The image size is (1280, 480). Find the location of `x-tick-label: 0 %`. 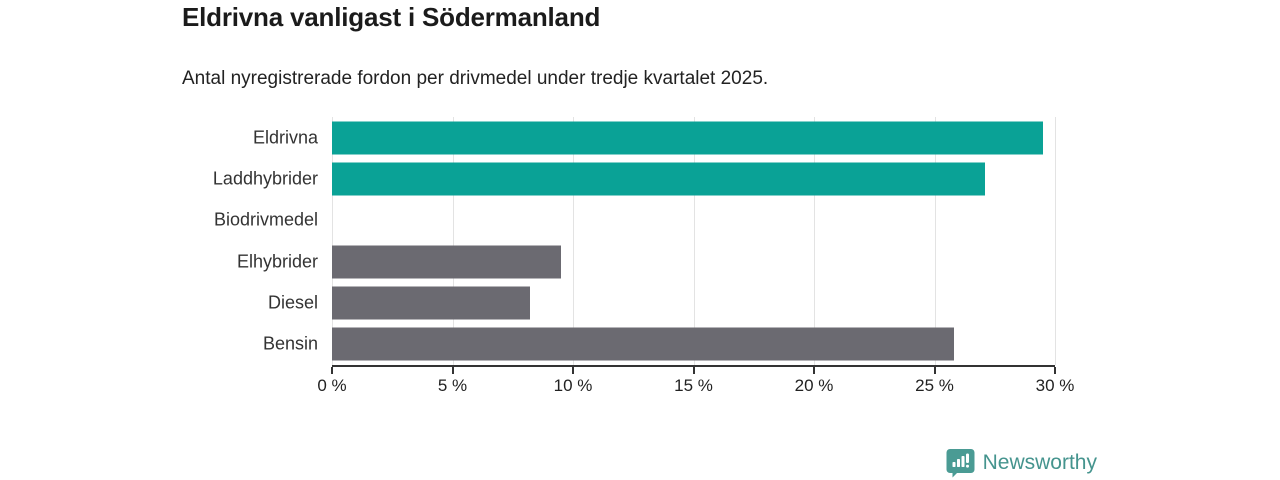

x-tick-label: 0 % is located at coordinates (332, 385).